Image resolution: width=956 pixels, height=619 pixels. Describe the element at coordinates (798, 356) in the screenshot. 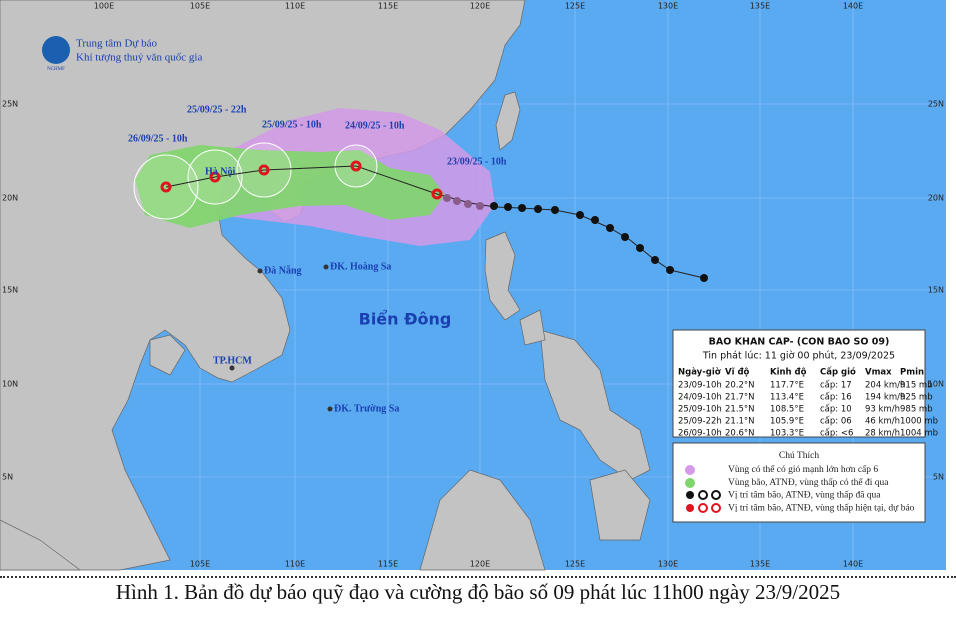

I see `info-subtitle: Tin phát lúc: 11 giờ 00 phút, 23/09/2025` at that location.